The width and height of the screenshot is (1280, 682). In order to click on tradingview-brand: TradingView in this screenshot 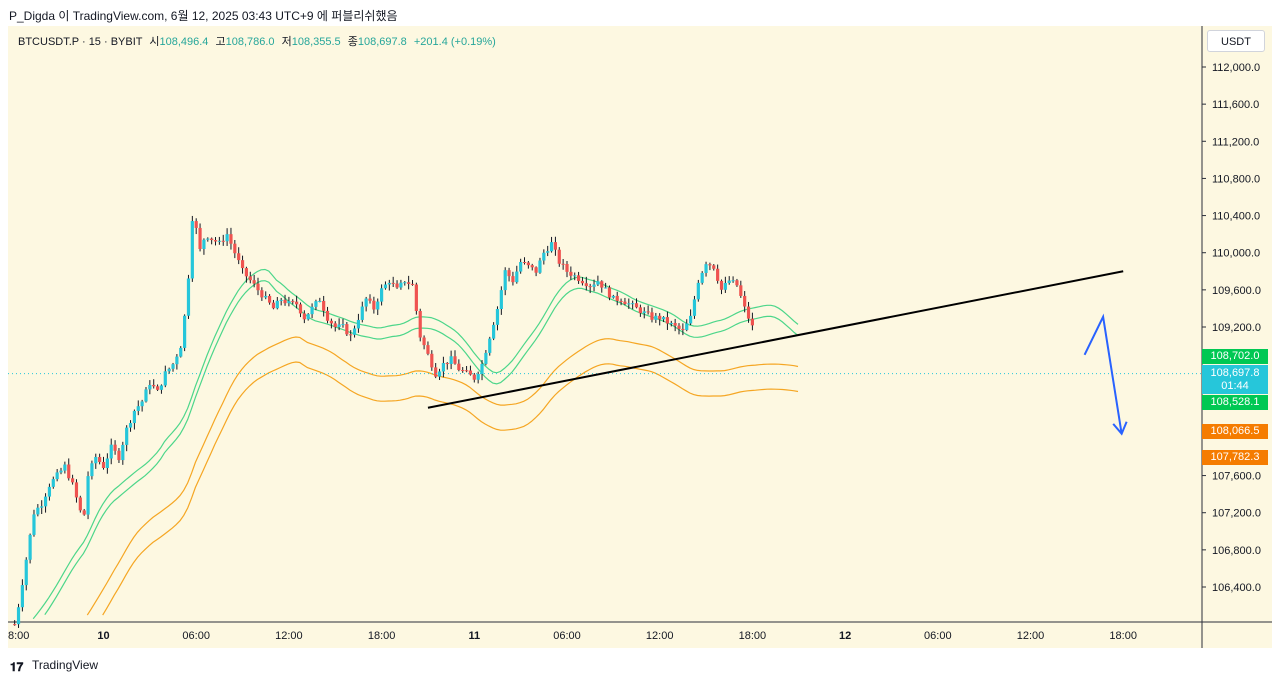, I will do `click(65, 665)`.